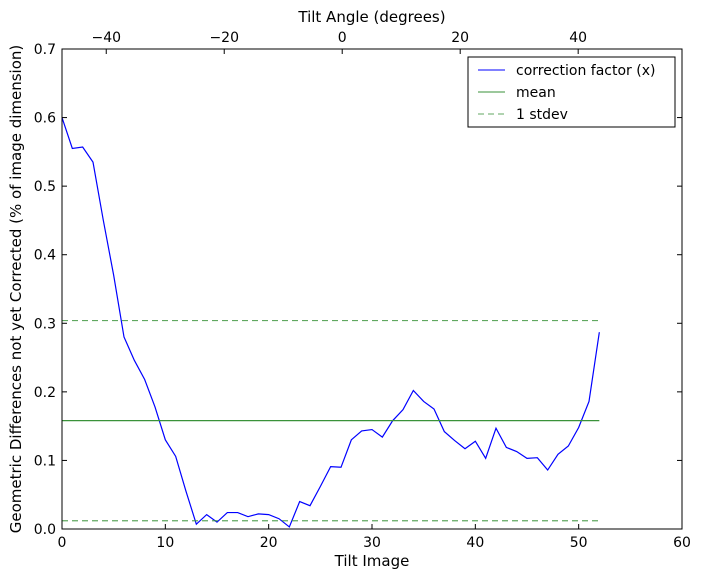  What do you see at coordinates (536, 93) in the screenshot?
I see `legend-label-mean: mean` at bounding box center [536, 93].